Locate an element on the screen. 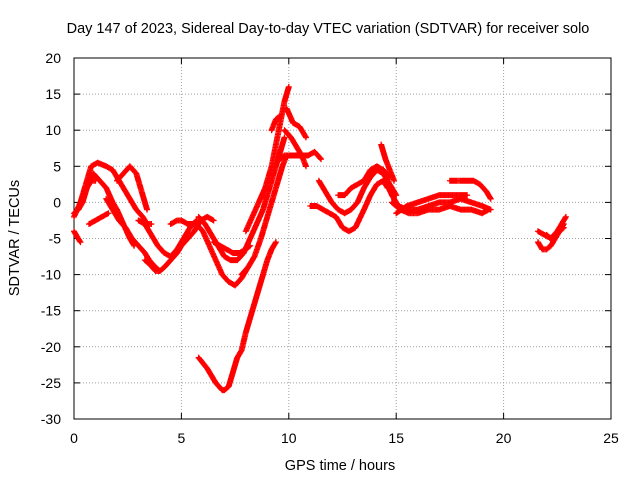 Image resolution: width=640 pixels, height=480 pixels. y-tick-label: -5 is located at coordinates (55, 239).